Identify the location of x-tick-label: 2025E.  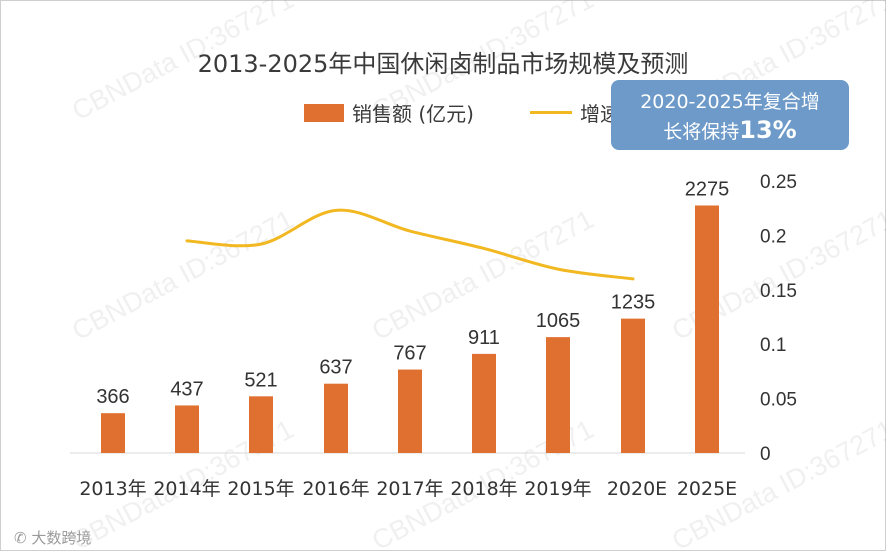
(707, 489).